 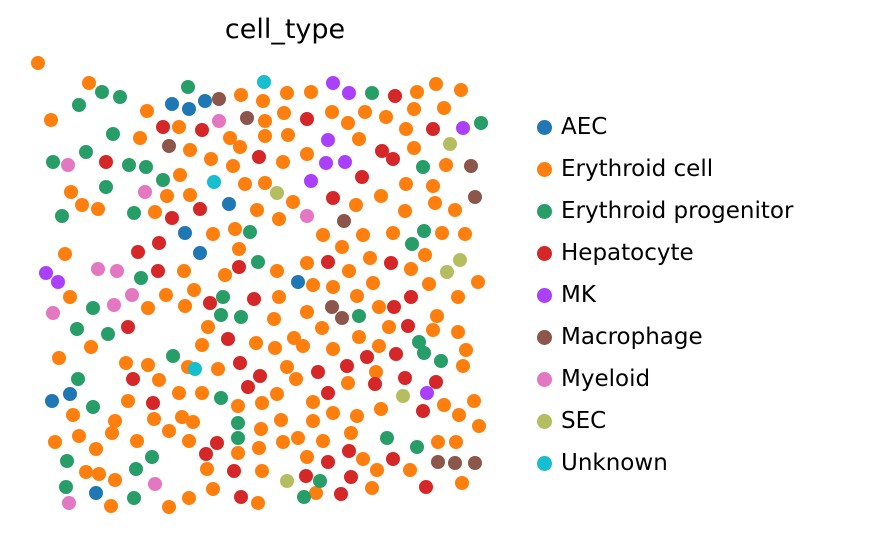 I want to click on legend-label: Macrophage, so click(x=632, y=337).